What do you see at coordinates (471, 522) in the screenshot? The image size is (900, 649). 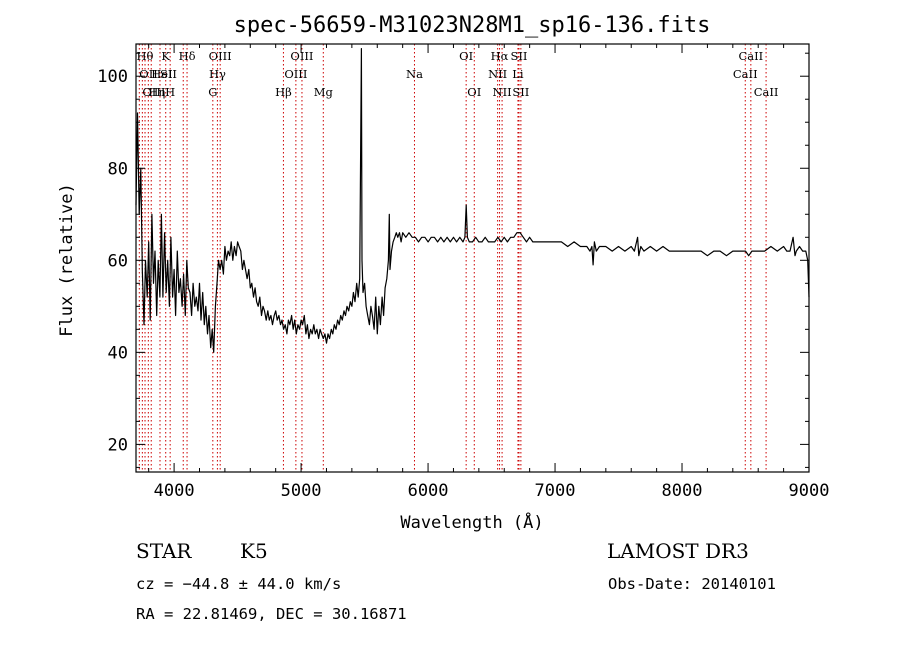 I see `x-axis-label: Wavelength (Å)` at bounding box center [471, 522].